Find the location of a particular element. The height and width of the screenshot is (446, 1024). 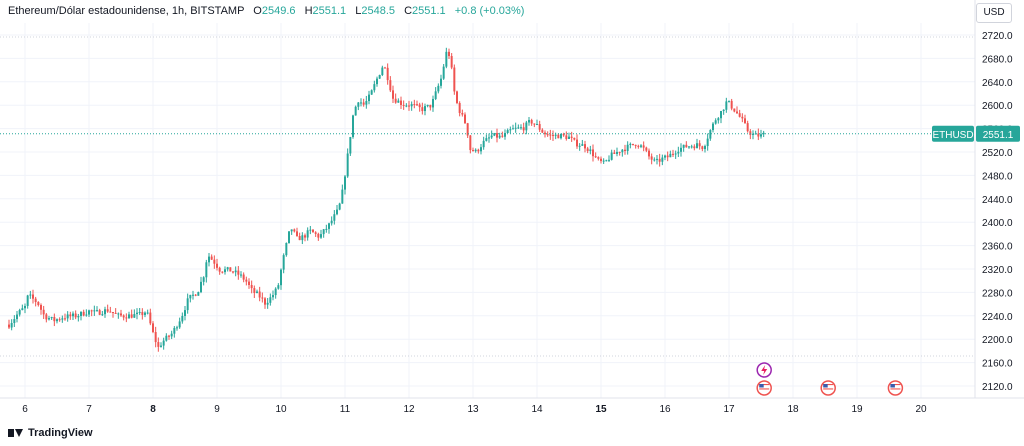

y-tick-label: 2320.0 is located at coordinates (997, 270).